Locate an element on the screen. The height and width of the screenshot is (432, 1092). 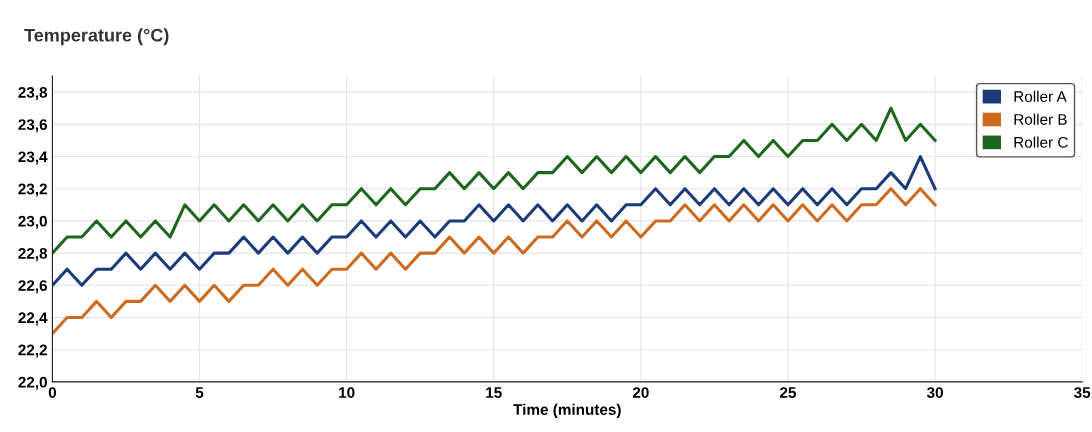
y-tick-label: 23,4 is located at coordinates (33, 158).